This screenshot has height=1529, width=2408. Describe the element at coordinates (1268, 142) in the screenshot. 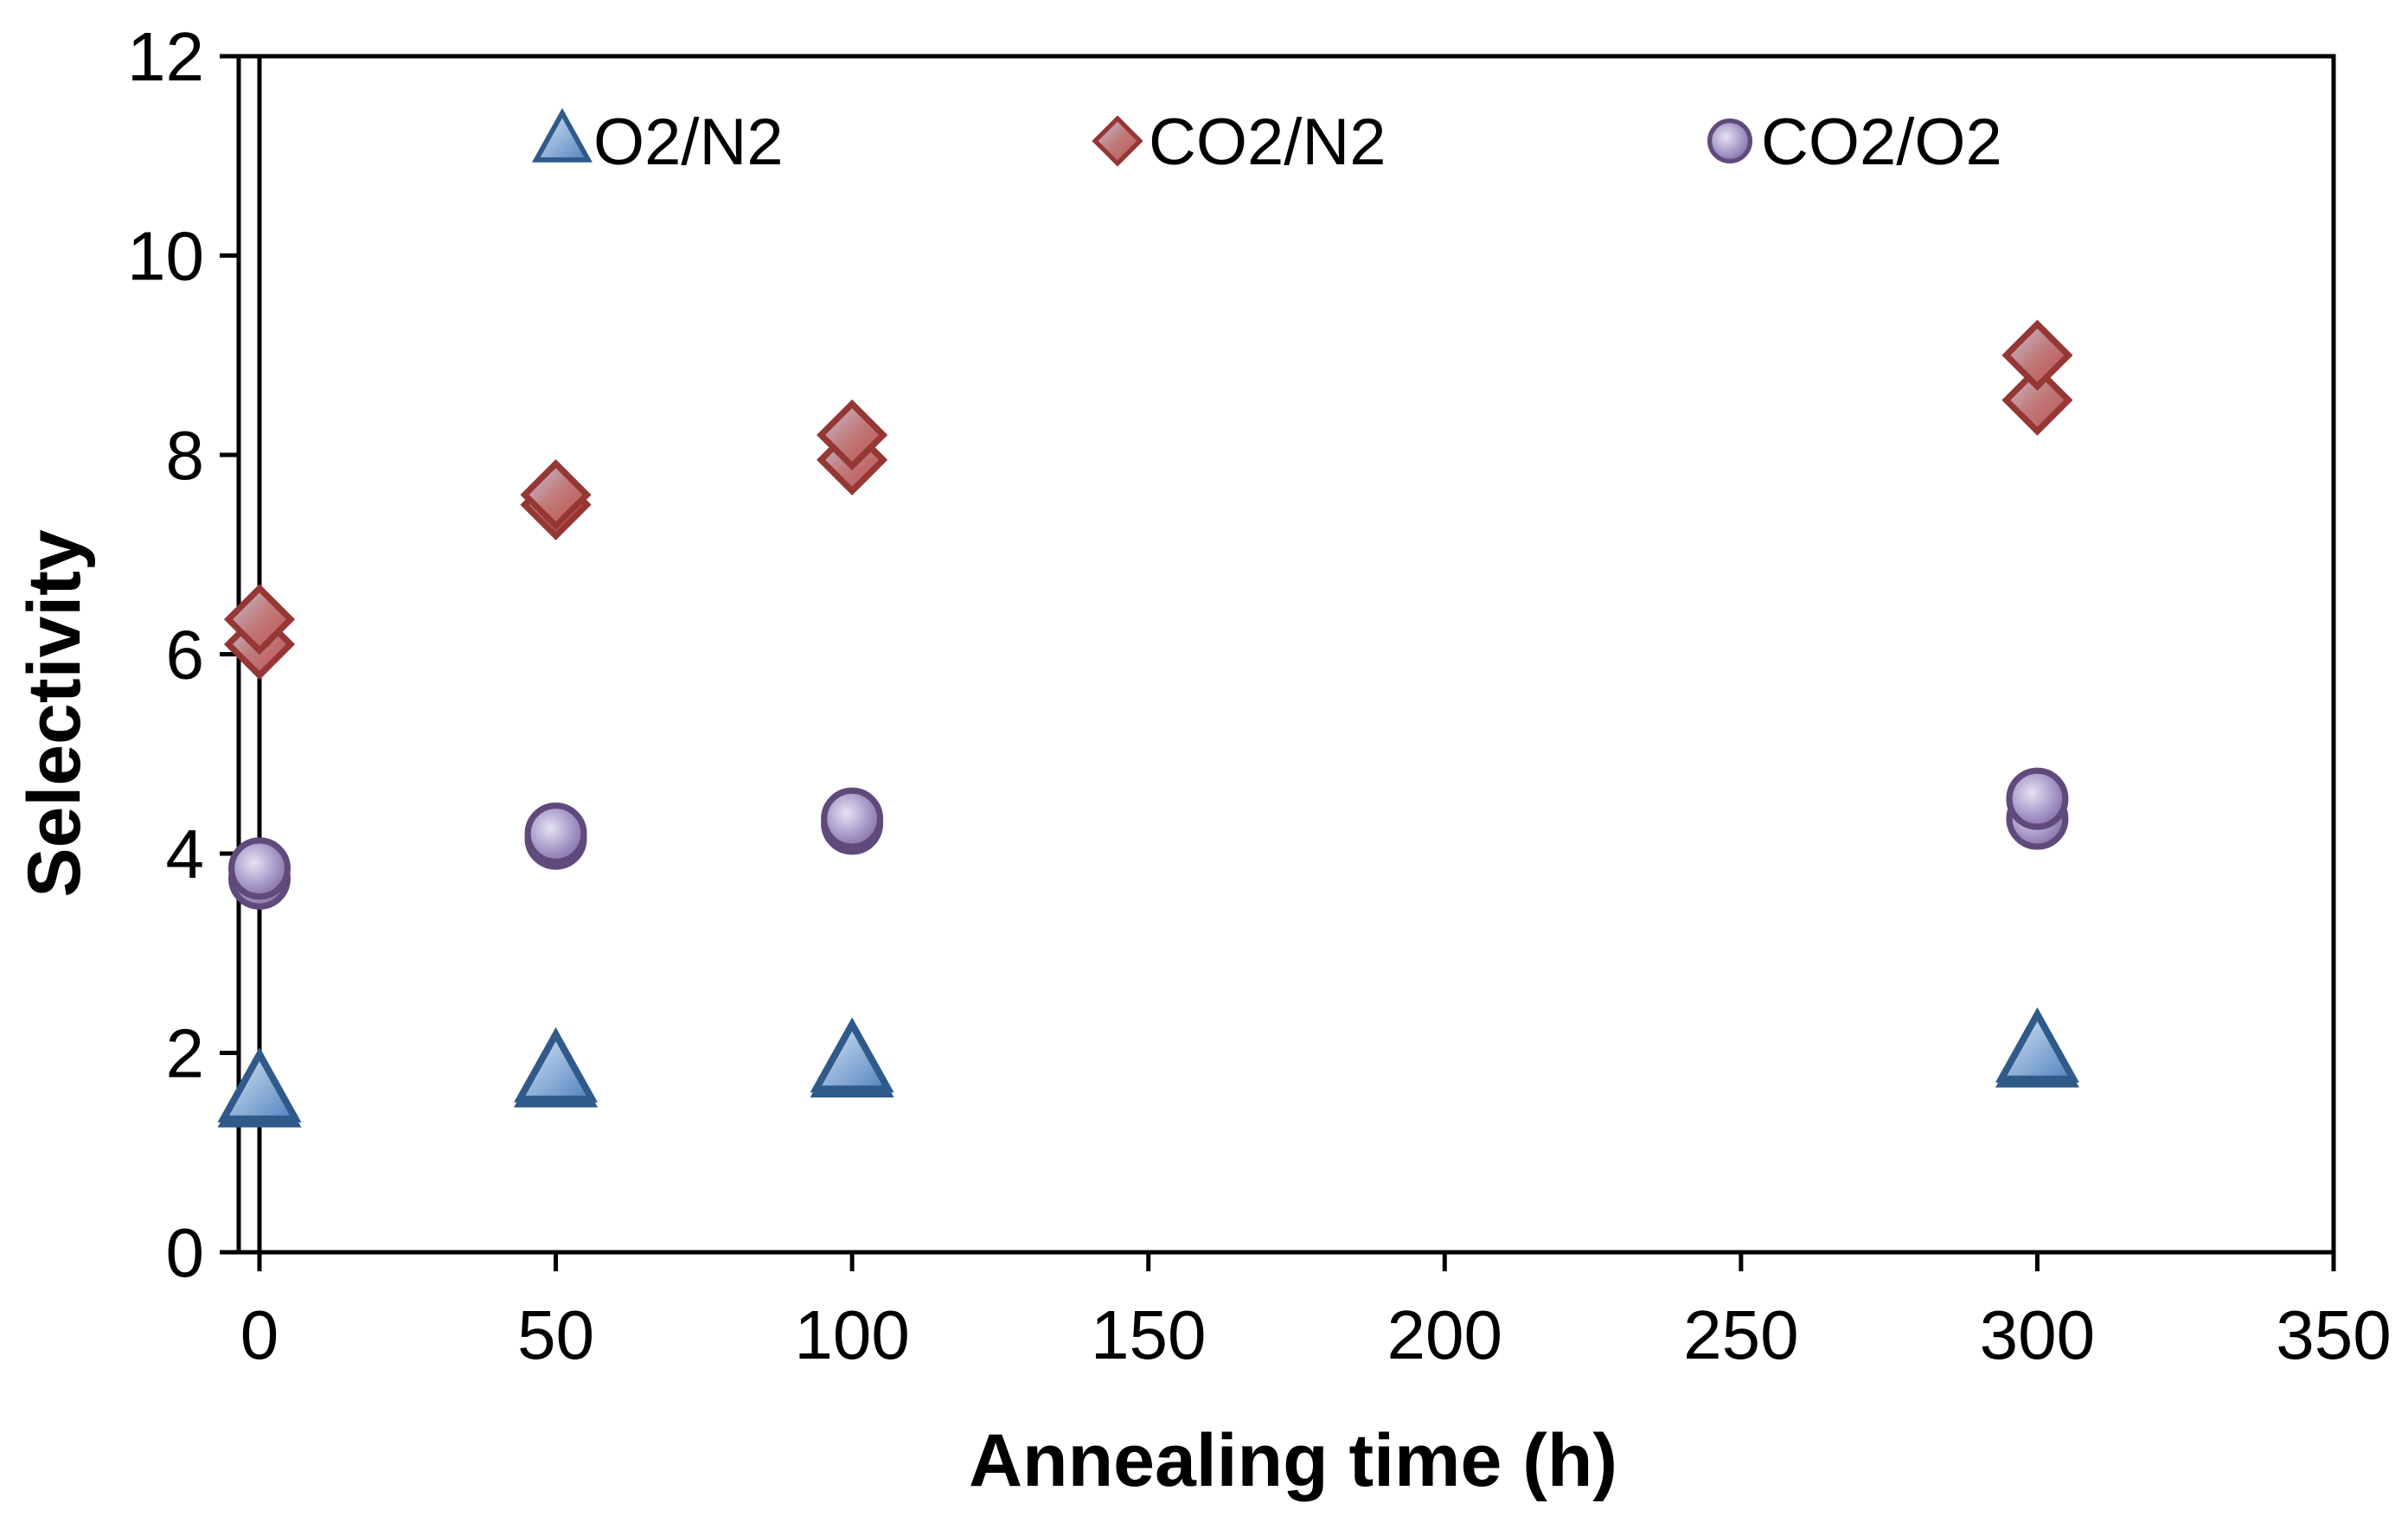

I see `legend-label: CO2/N2` at that location.